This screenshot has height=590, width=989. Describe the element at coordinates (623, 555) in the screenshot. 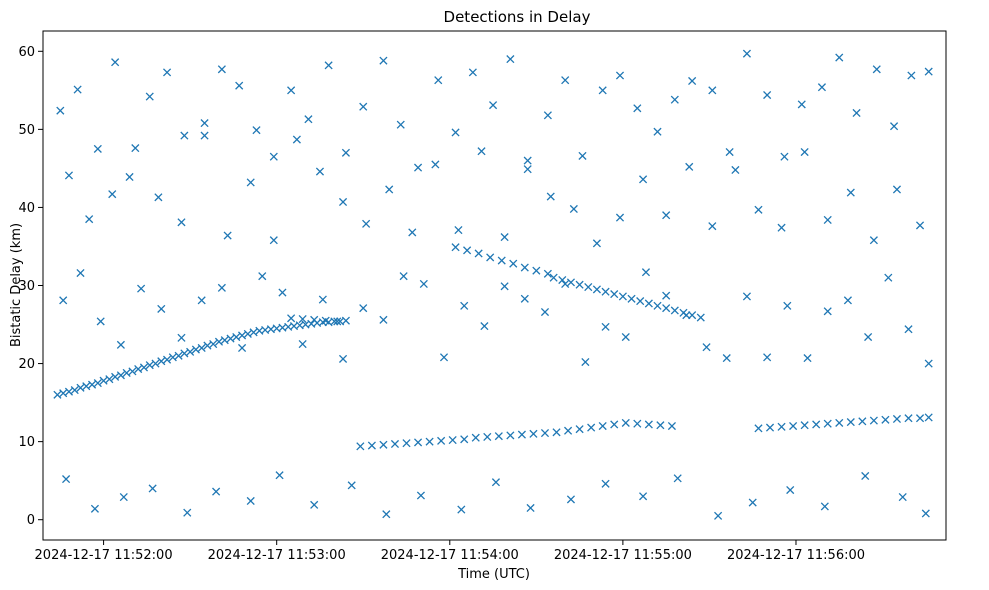

I see `x-tick-label: 2024-12-17 11:55:00` at that location.